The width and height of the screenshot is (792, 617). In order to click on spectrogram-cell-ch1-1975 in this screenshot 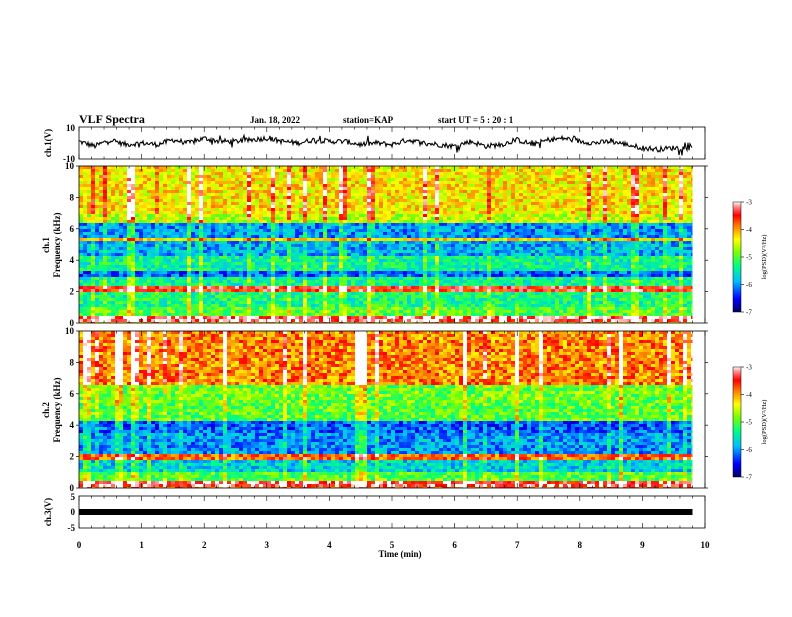, I will do `click(589, 203)`.